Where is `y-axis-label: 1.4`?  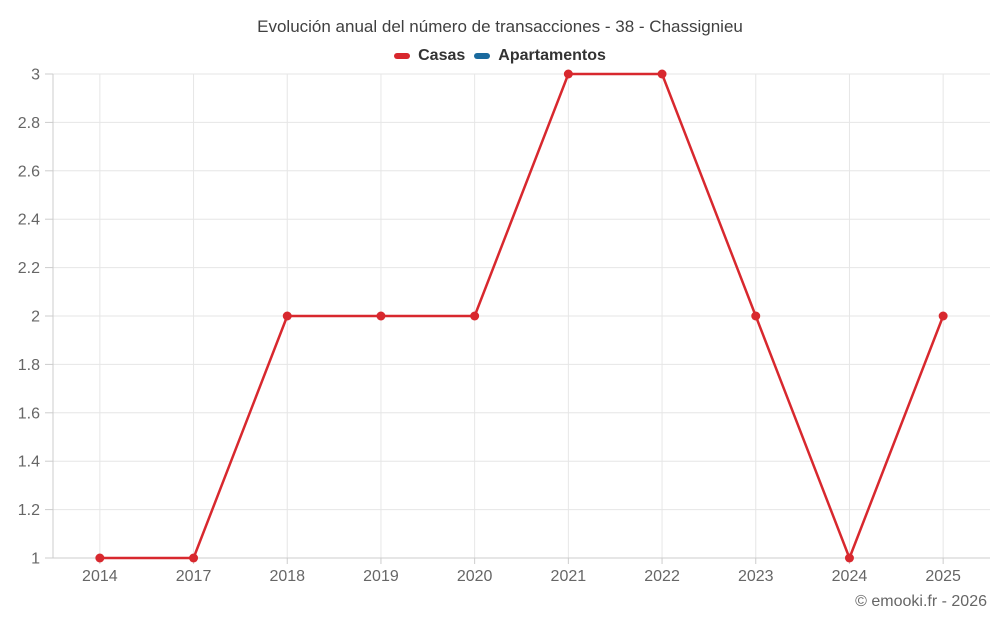
y-axis-label: 1.4 is located at coordinates (29, 462).